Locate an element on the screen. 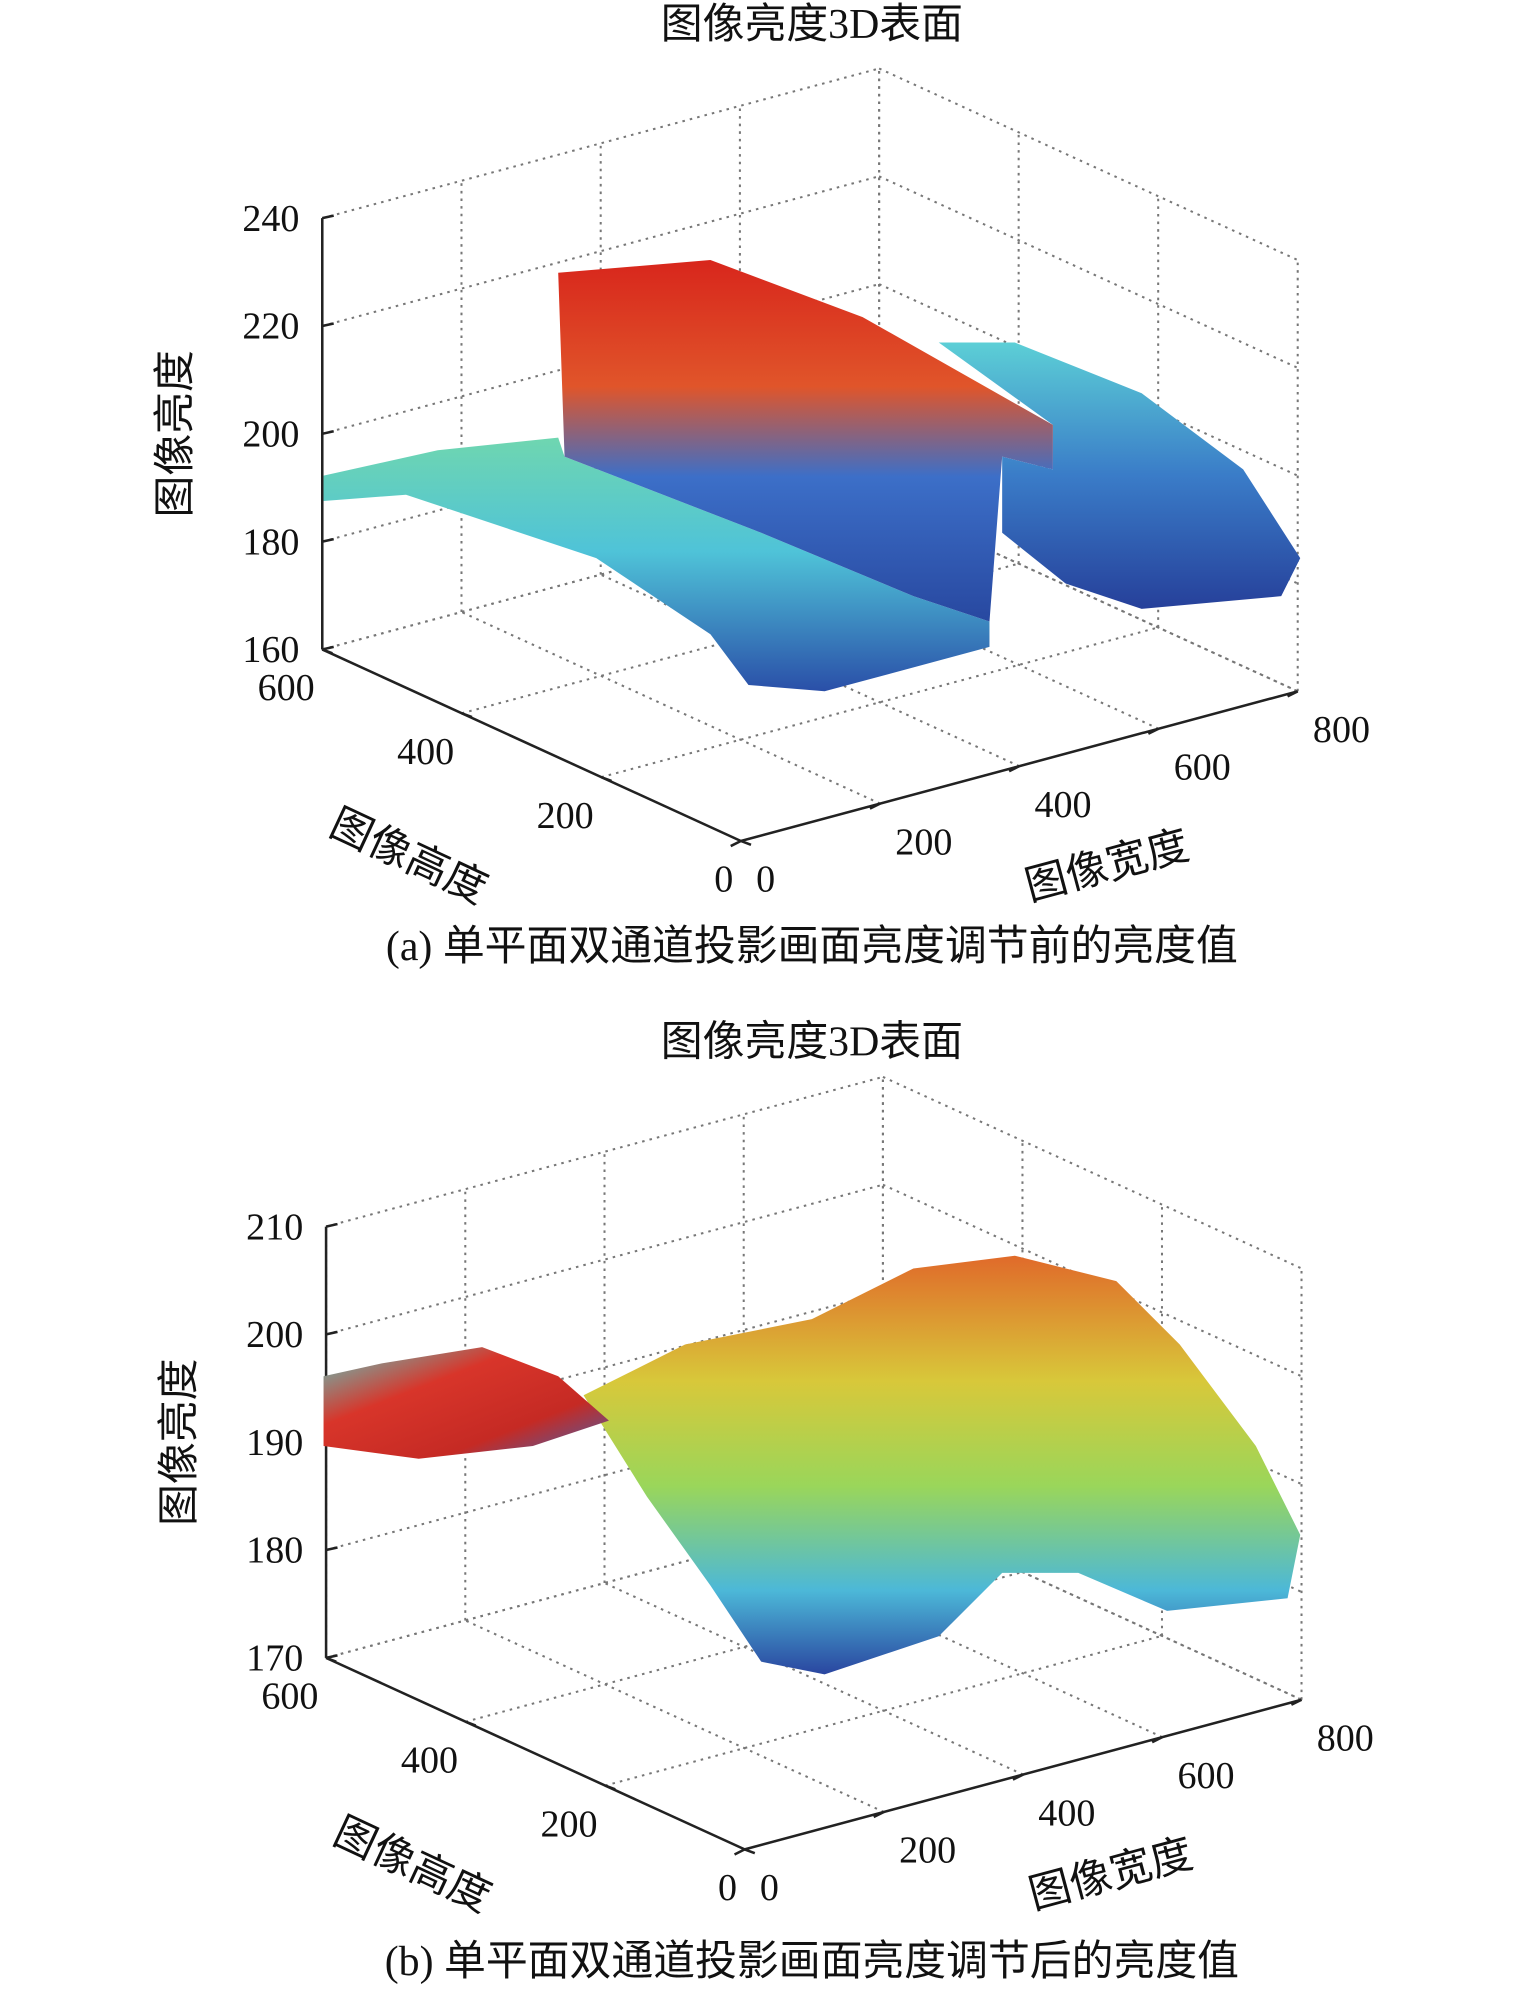  z-tick-label: 220 is located at coordinates (270, 327).